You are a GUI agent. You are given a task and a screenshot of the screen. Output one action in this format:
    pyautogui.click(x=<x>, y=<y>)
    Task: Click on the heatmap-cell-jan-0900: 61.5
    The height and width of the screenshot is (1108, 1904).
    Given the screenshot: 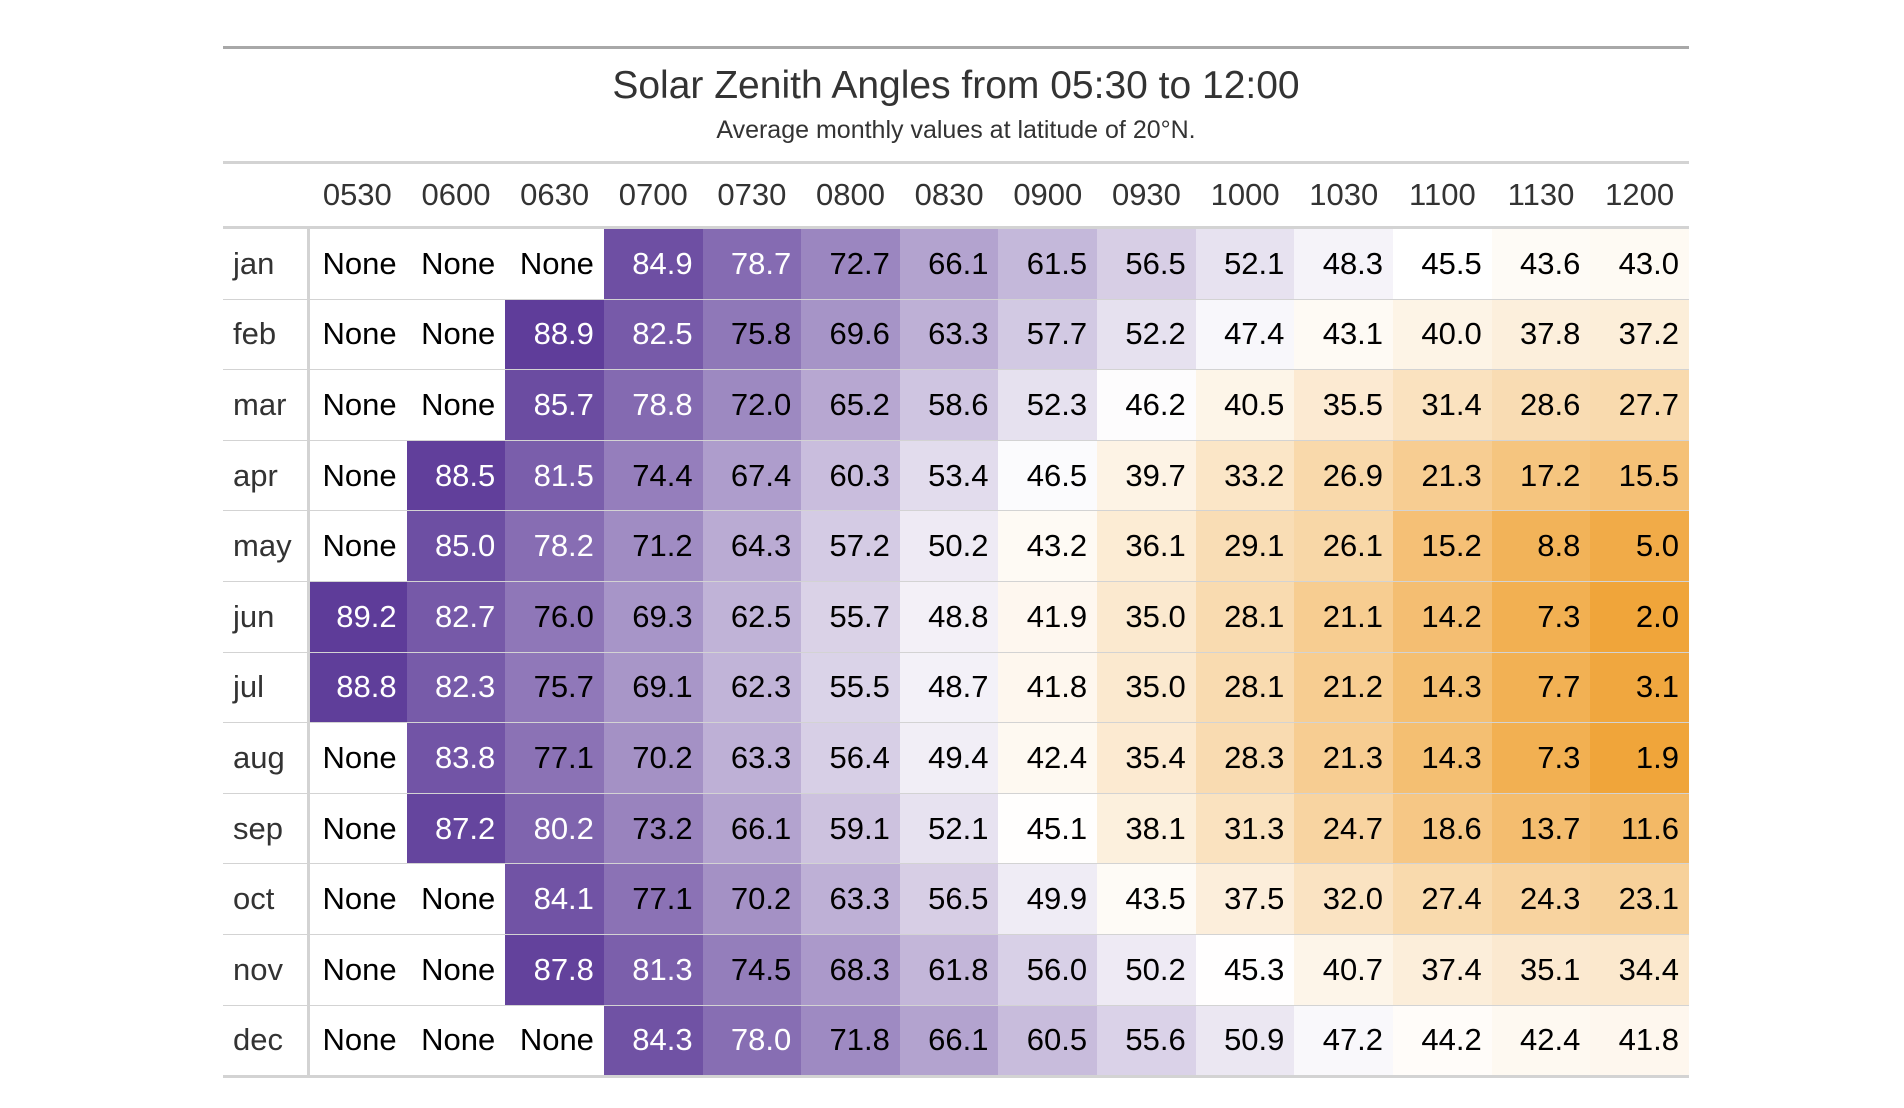 What is the action you would take?
    pyautogui.click(x=1048, y=263)
    